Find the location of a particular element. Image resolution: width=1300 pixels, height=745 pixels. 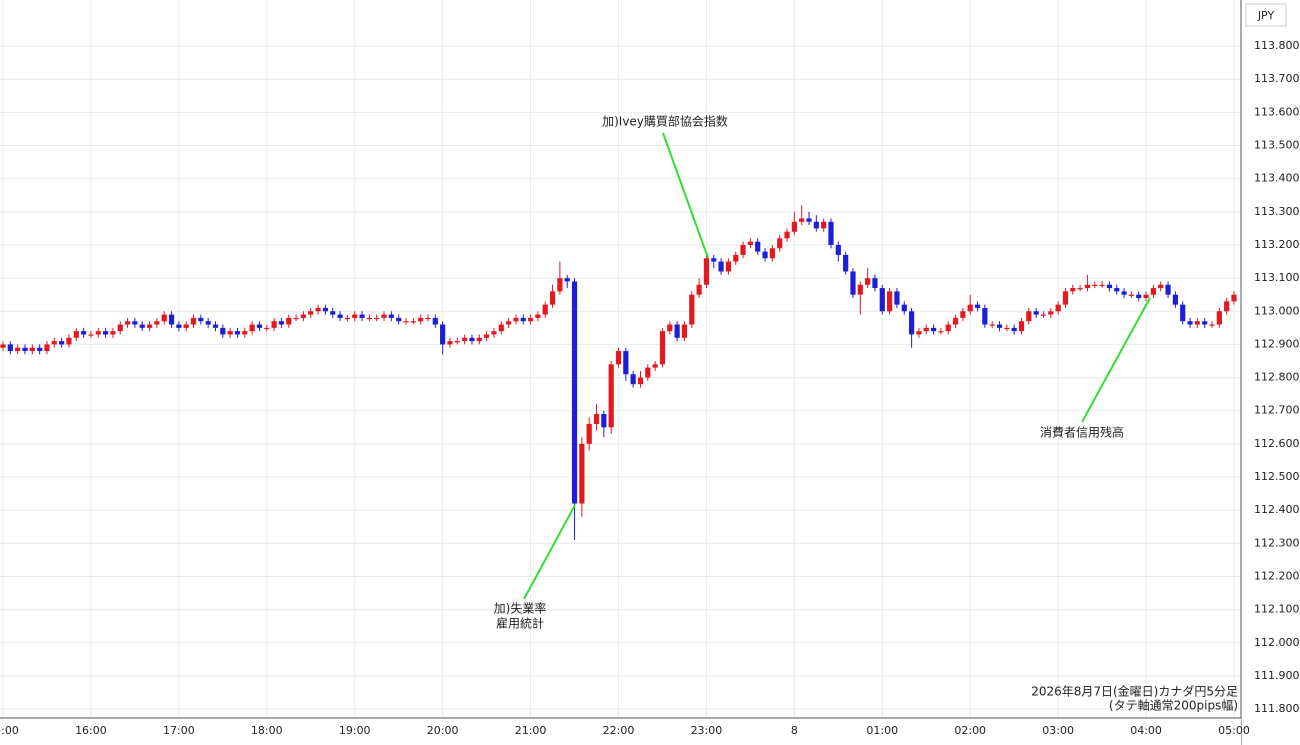

x-tick-label: 16:00 is located at coordinates (91, 730).